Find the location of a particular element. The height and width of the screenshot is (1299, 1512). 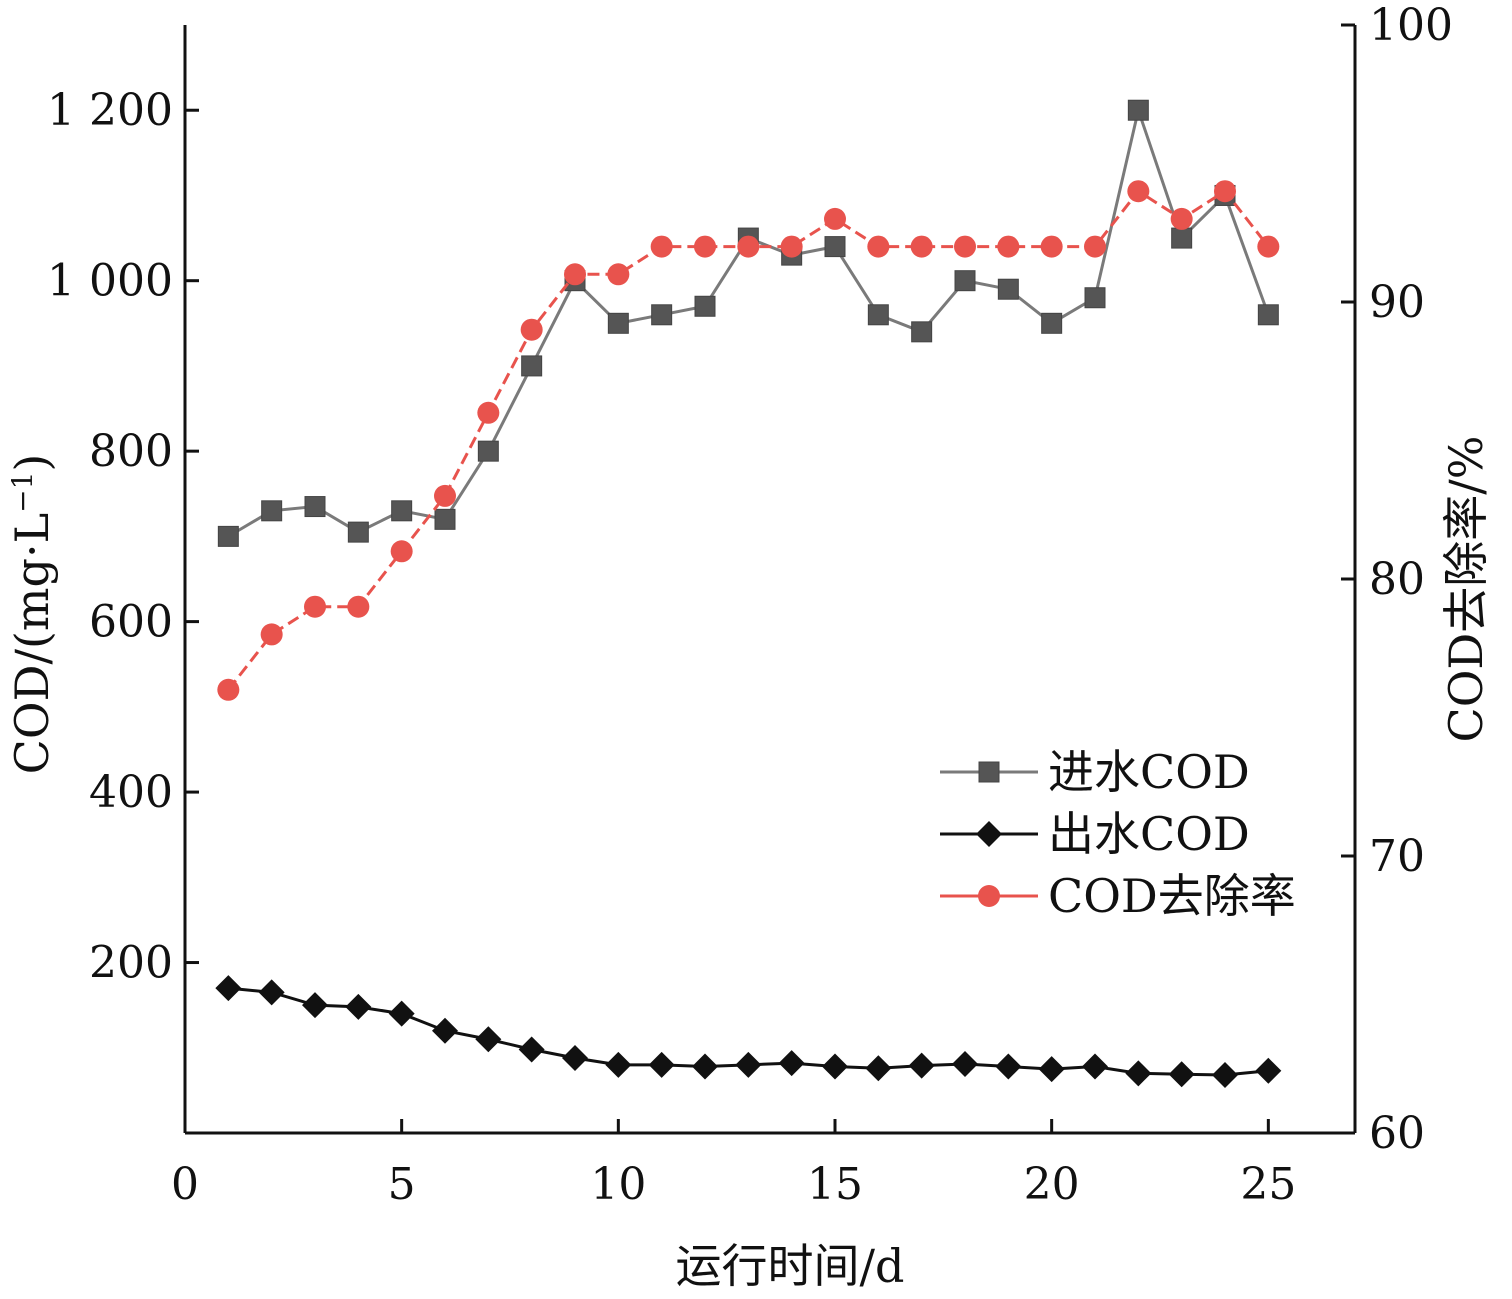

legend: 进水COD 出水COD COD去除率 is located at coordinates (1118, 834).